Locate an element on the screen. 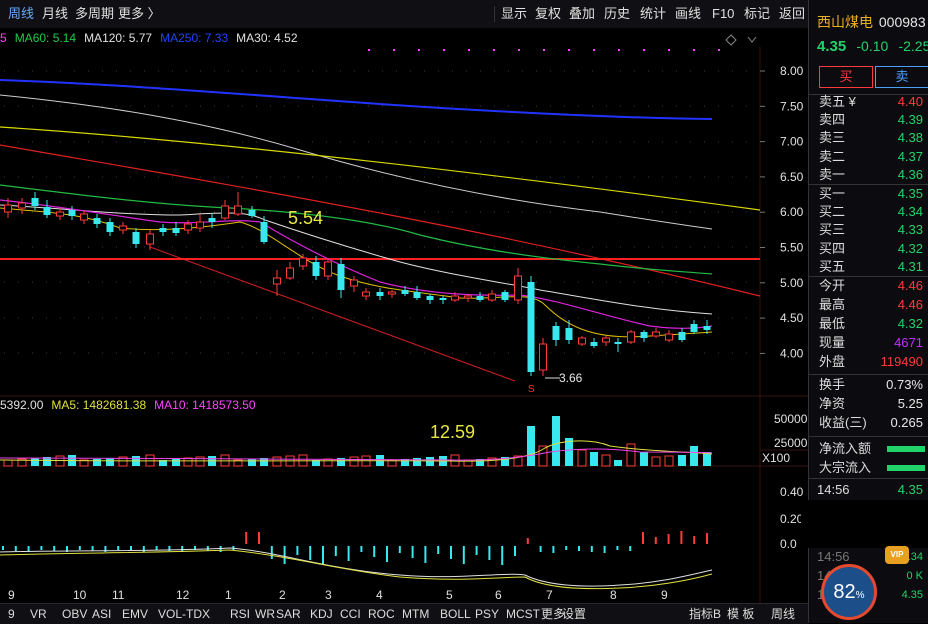 The width and height of the screenshot is (928, 624). volume-annotation: 12.59 is located at coordinates (452, 432).